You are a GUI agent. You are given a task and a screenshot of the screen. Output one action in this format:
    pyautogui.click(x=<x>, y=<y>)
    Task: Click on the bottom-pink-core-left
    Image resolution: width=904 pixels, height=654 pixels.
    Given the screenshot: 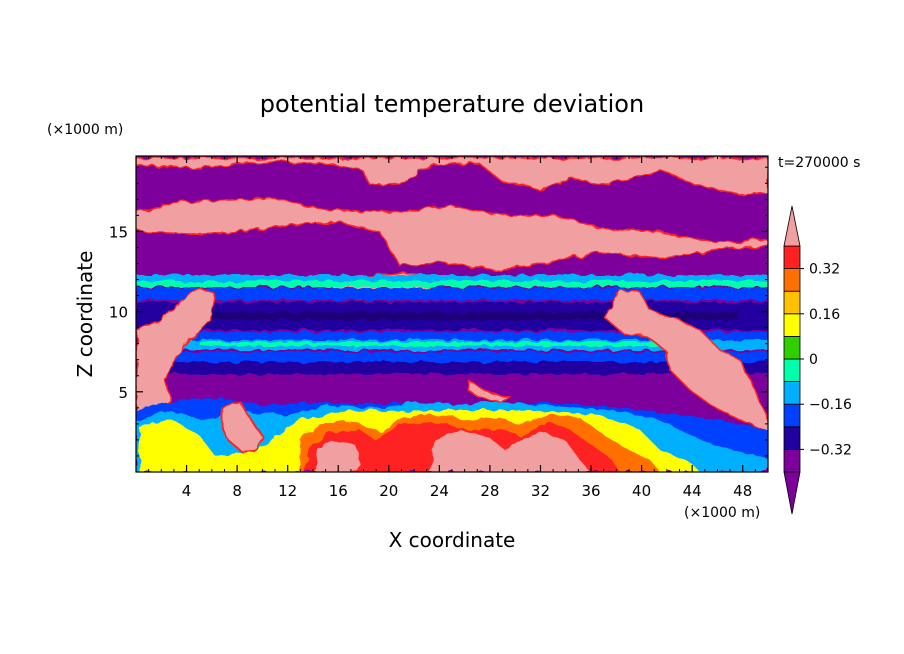 What is the action you would take?
    pyautogui.click(x=337, y=456)
    